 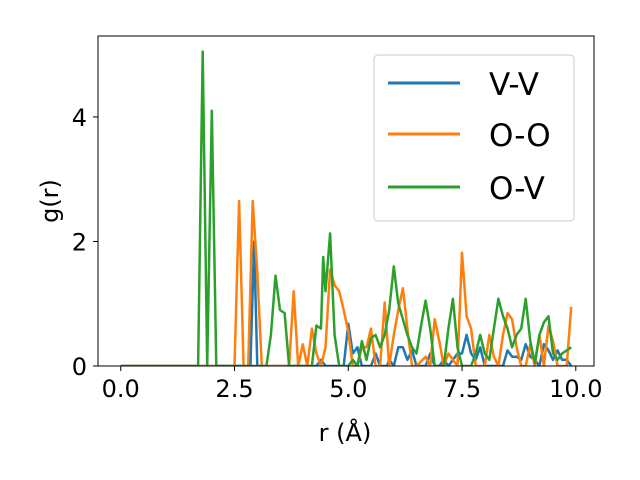 I want to click on y-tick-label: 4, so click(x=79, y=118).